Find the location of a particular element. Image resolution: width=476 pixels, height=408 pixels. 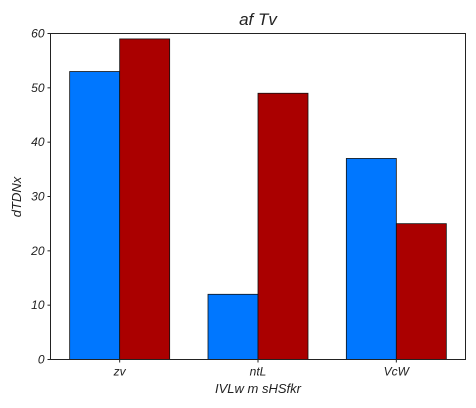

y-tick-label: 30 is located at coordinates (38, 197).